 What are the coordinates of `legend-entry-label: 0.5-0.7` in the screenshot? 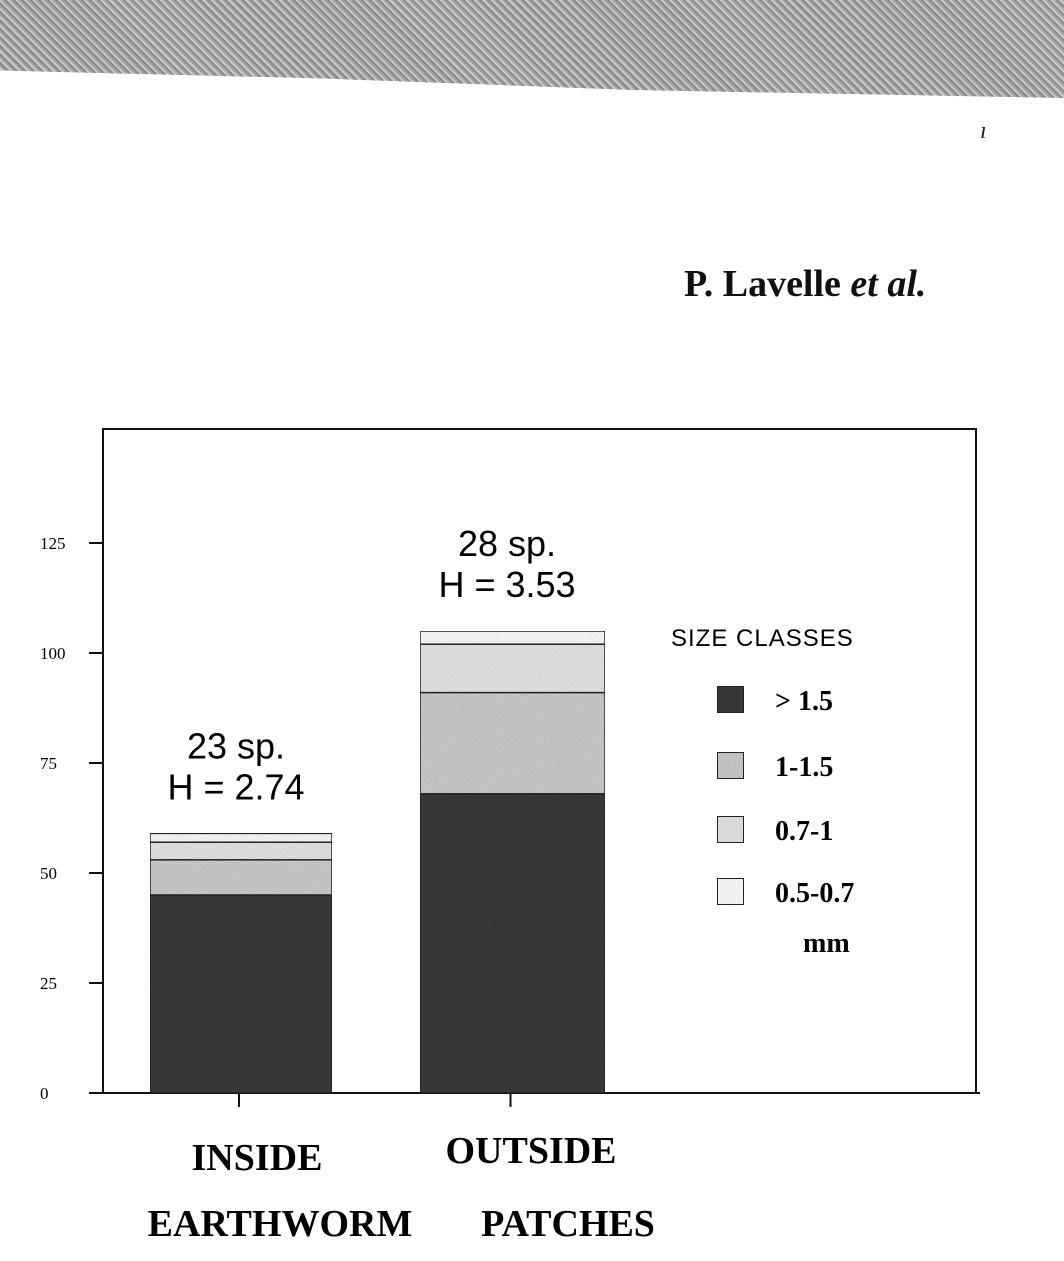 It's located at (814, 893).